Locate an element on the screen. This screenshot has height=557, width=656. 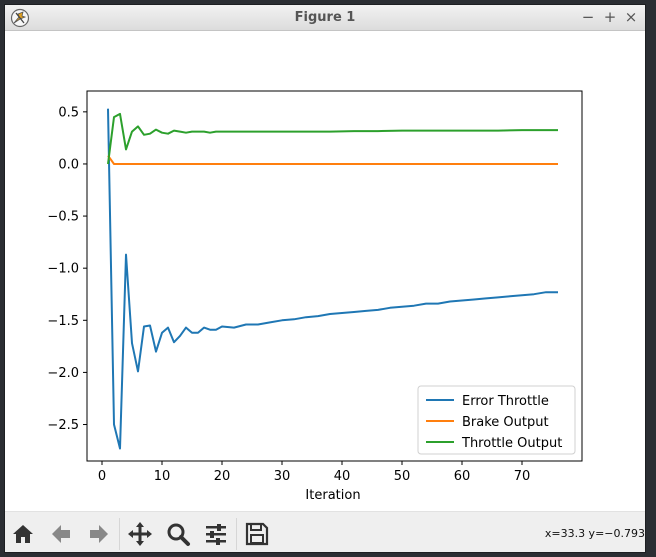
x-tick-label: 50 is located at coordinates (402, 476).